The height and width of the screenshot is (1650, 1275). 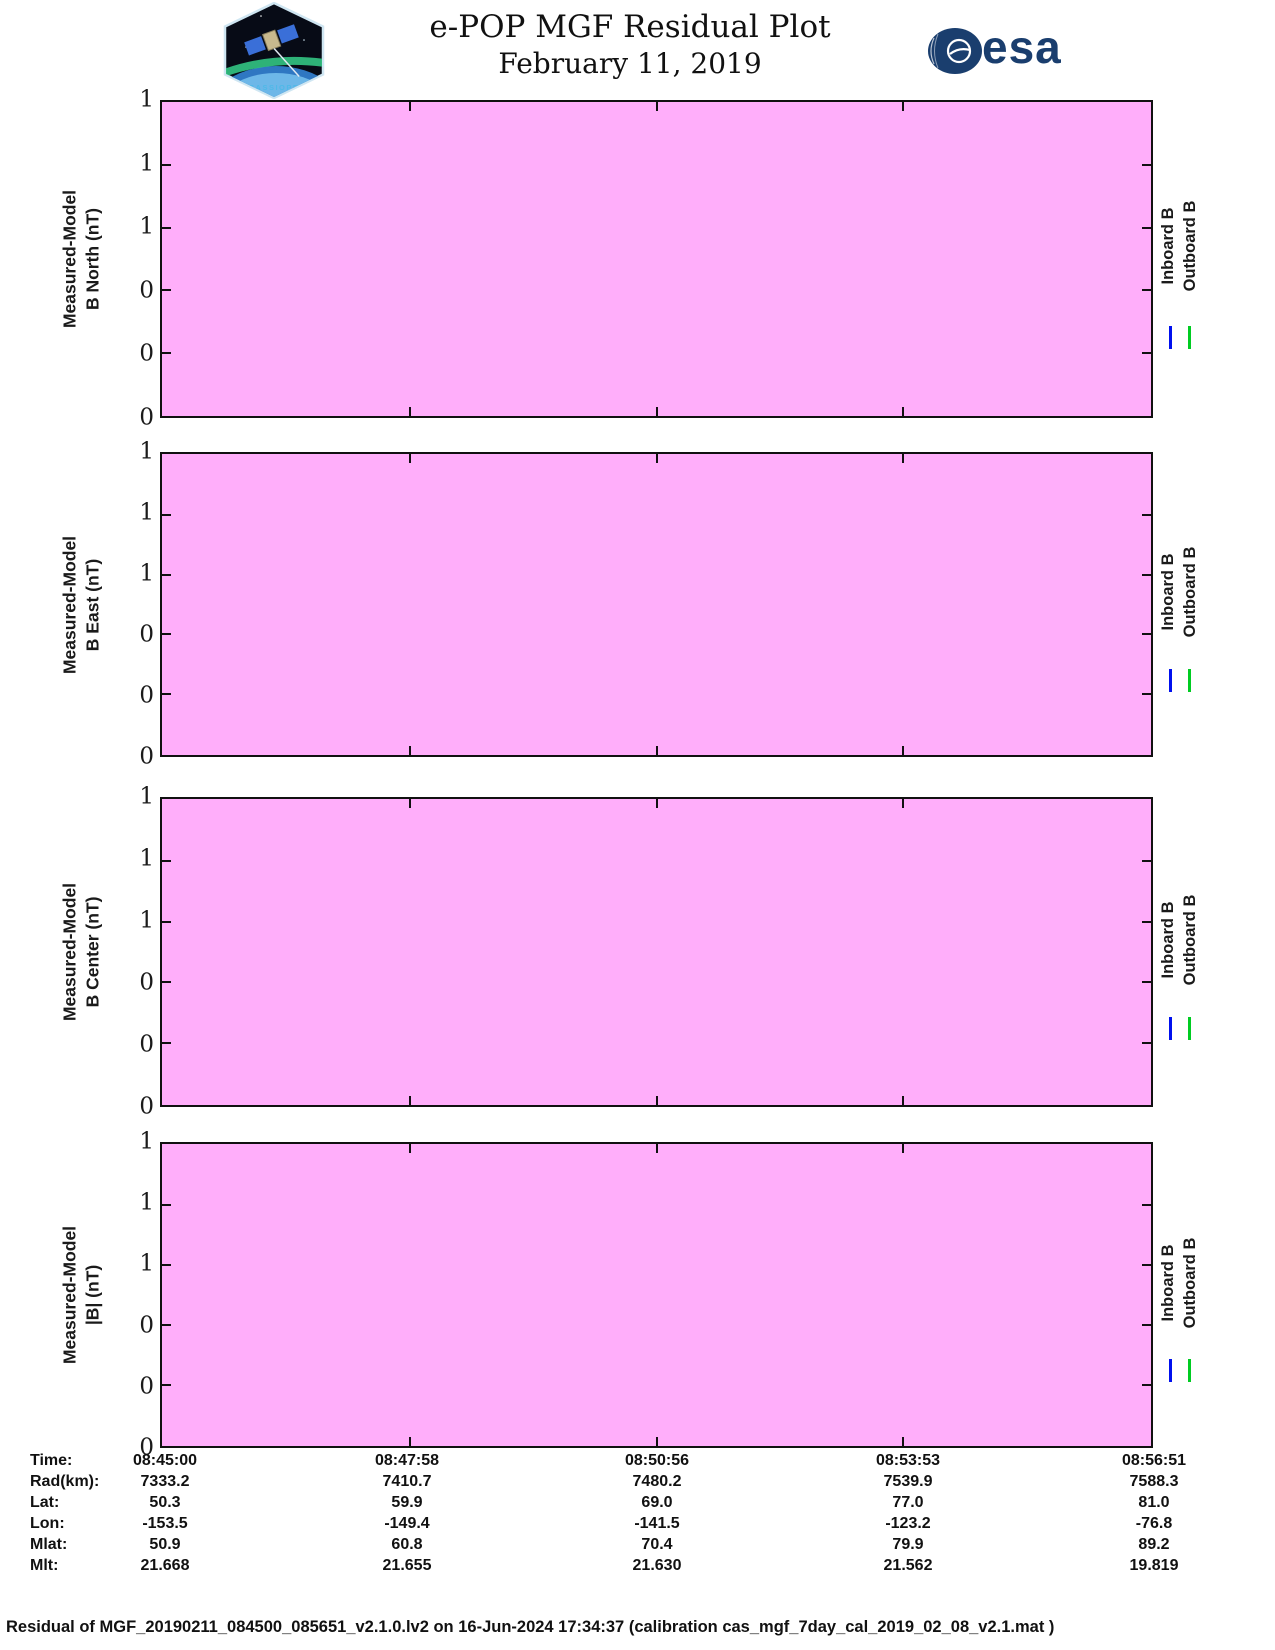 What do you see at coordinates (165, 1460) in the screenshot?
I see `table-cell: 08:45:00` at bounding box center [165, 1460].